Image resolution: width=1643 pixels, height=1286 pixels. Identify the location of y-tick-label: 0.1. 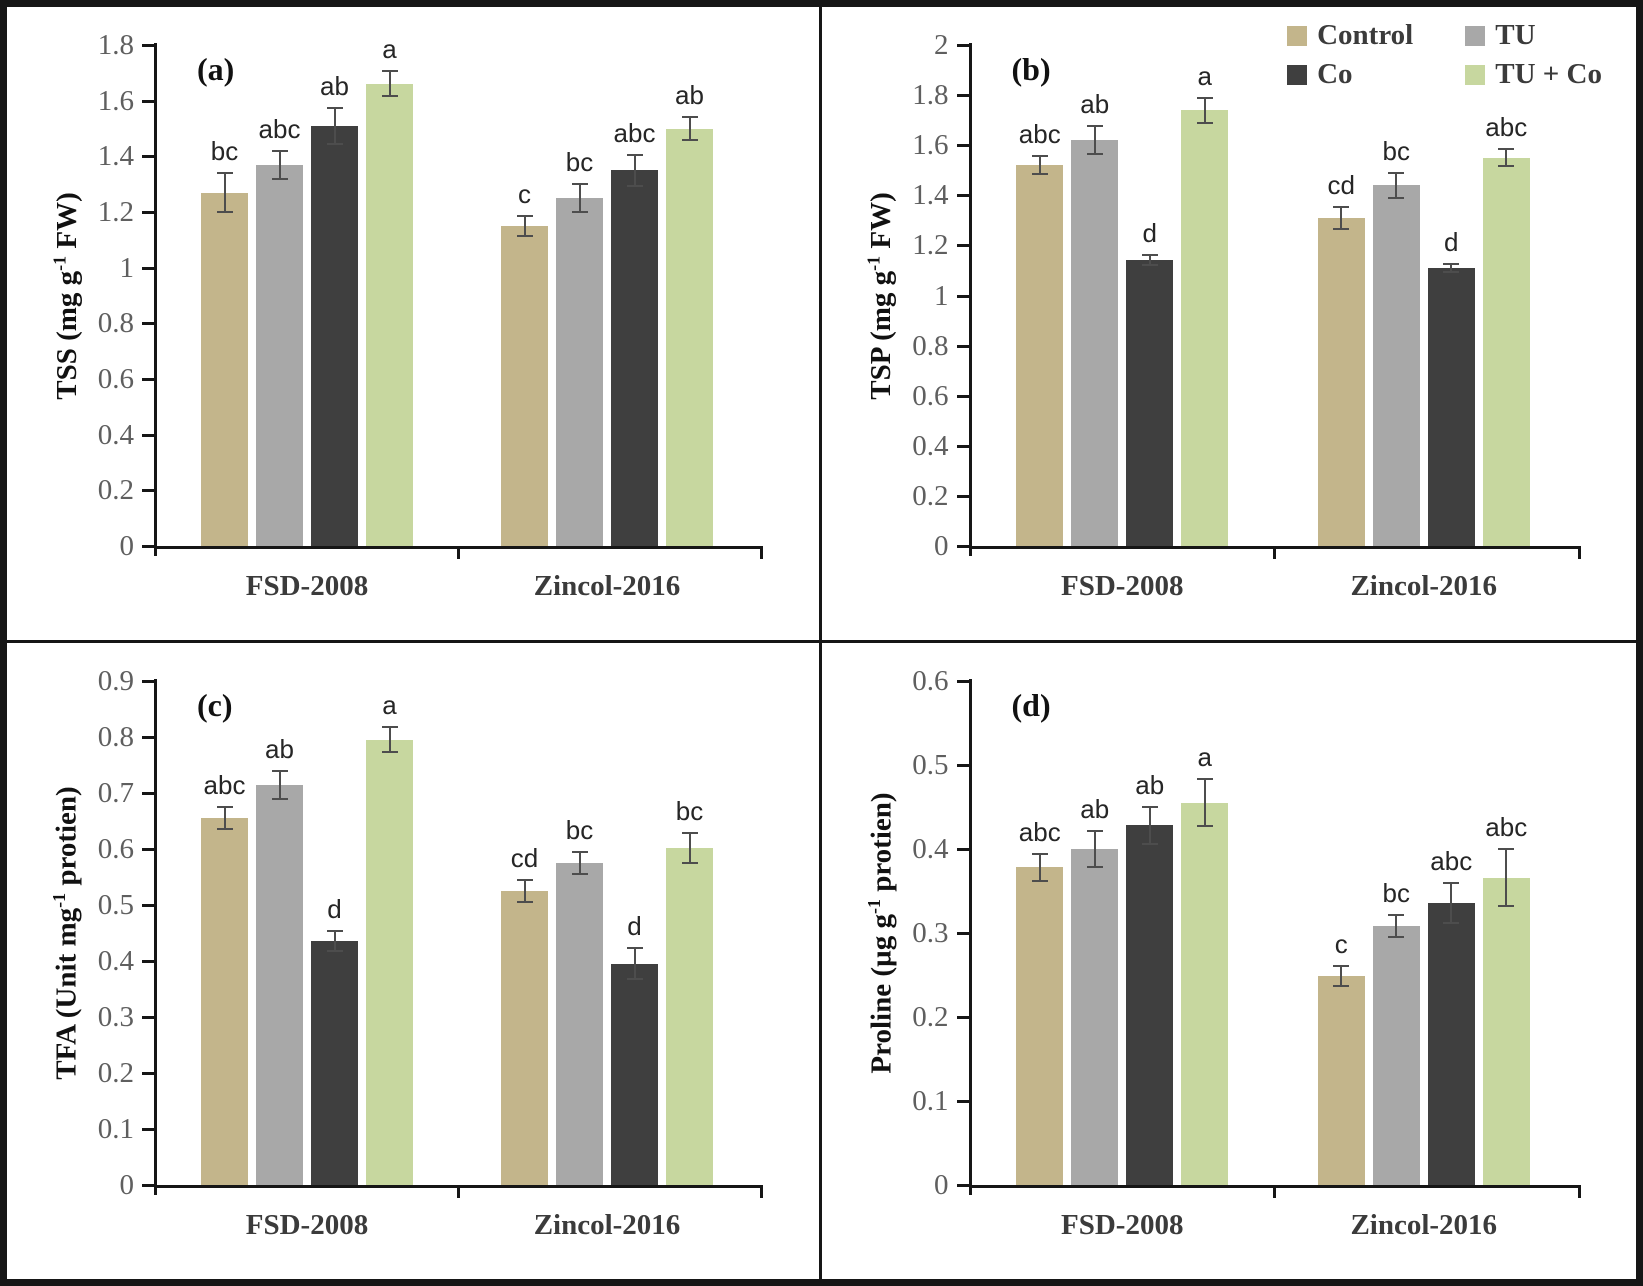
(115, 1129).